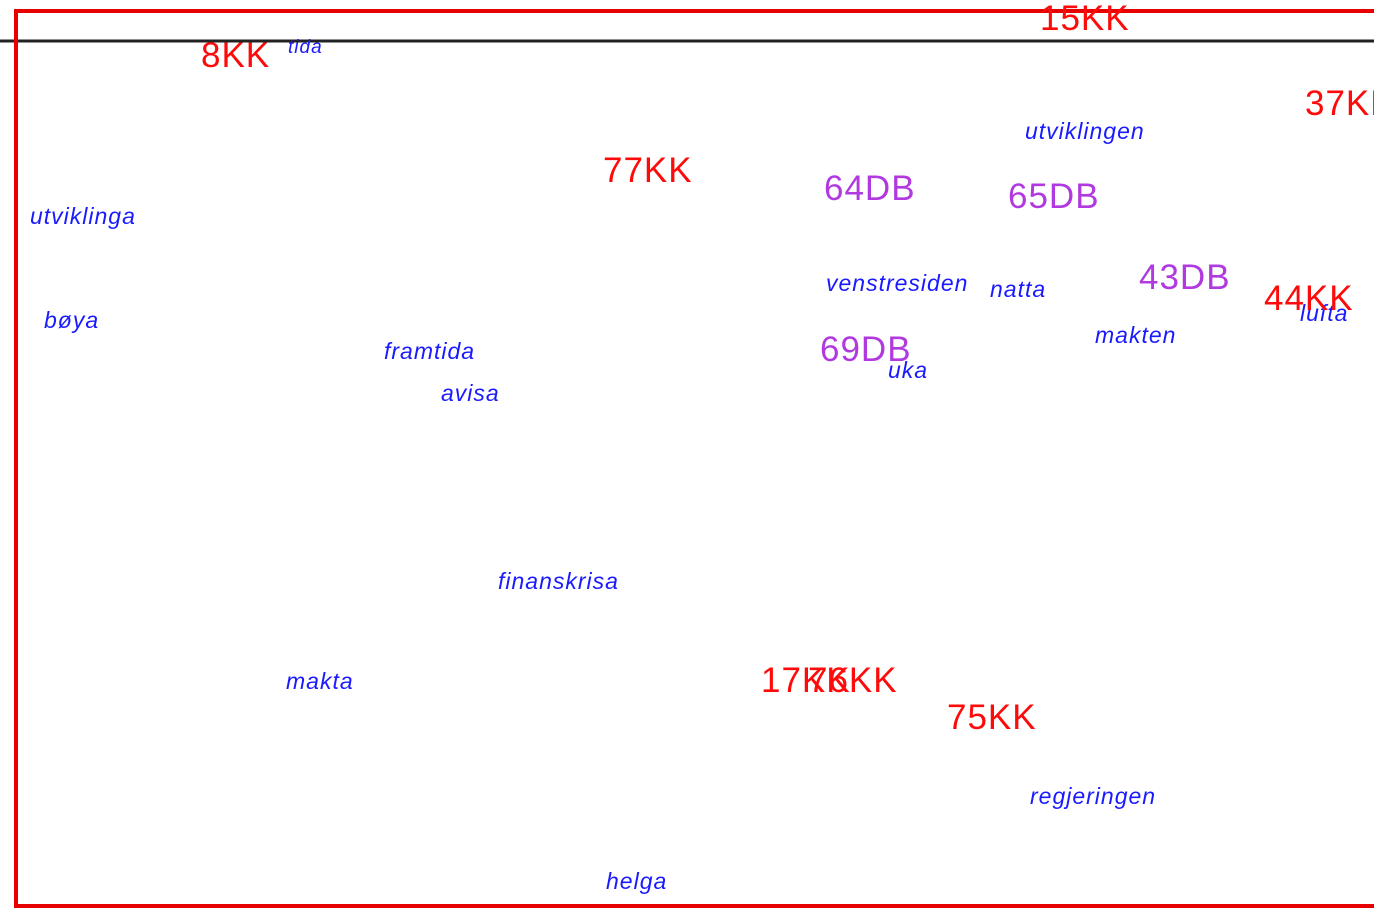  What do you see at coordinates (429, 351) in the screenshot?
I see `word-label: framtida` at bounding box center [429, 351].